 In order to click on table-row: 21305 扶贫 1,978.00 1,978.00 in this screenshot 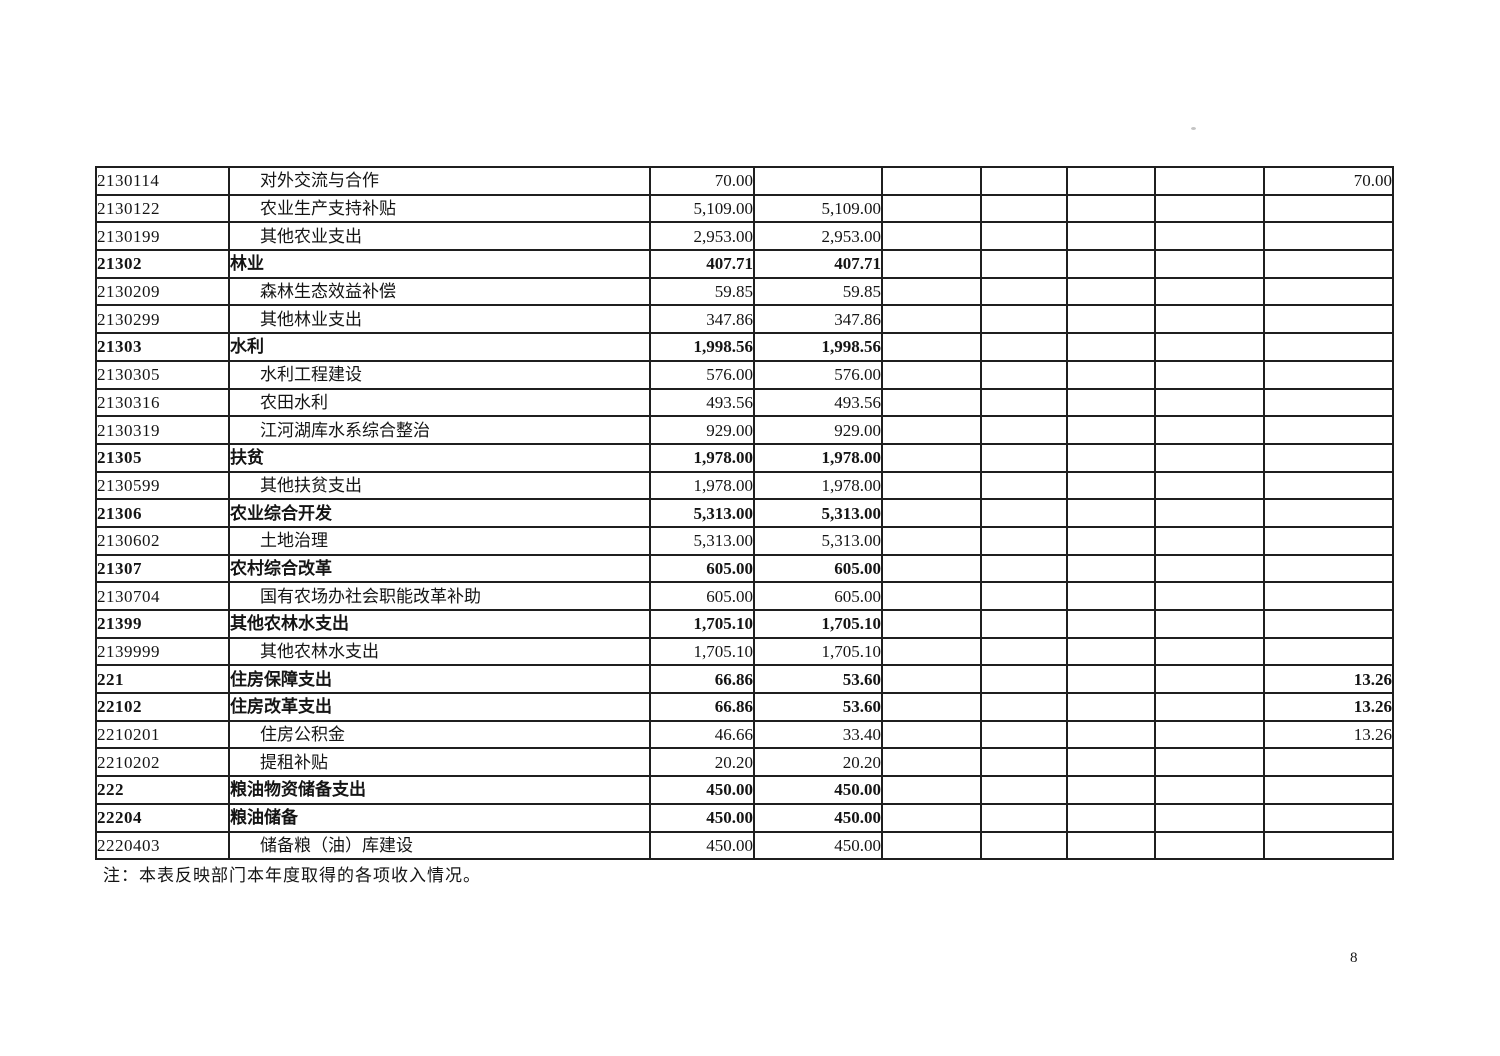, I will do `click(744, 457)`.